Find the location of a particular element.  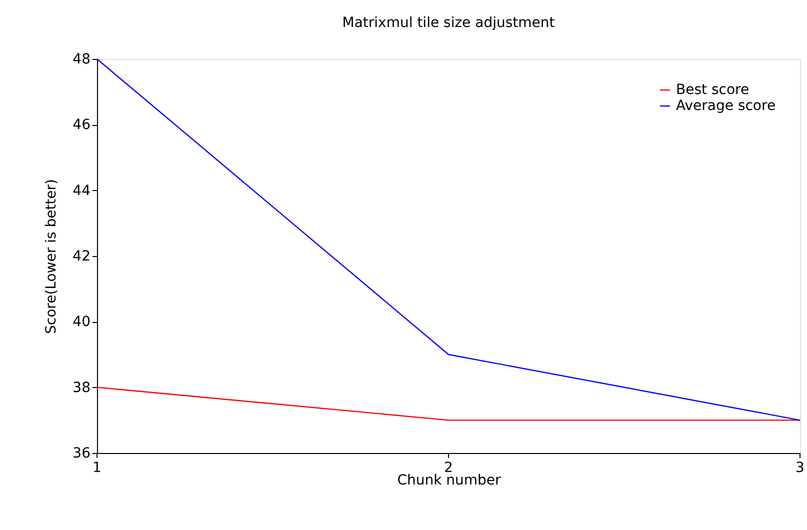

y-tick-label: 42 is located at coordinates (81, 256).